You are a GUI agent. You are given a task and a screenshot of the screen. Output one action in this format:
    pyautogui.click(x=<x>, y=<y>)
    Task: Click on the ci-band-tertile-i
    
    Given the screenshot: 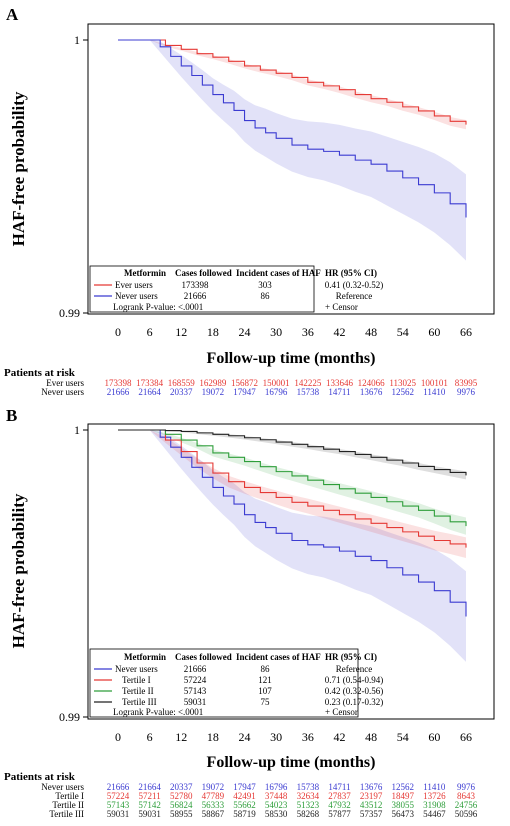 What is the action you would take?
    pyautogui.click(x=292, y=494)
    